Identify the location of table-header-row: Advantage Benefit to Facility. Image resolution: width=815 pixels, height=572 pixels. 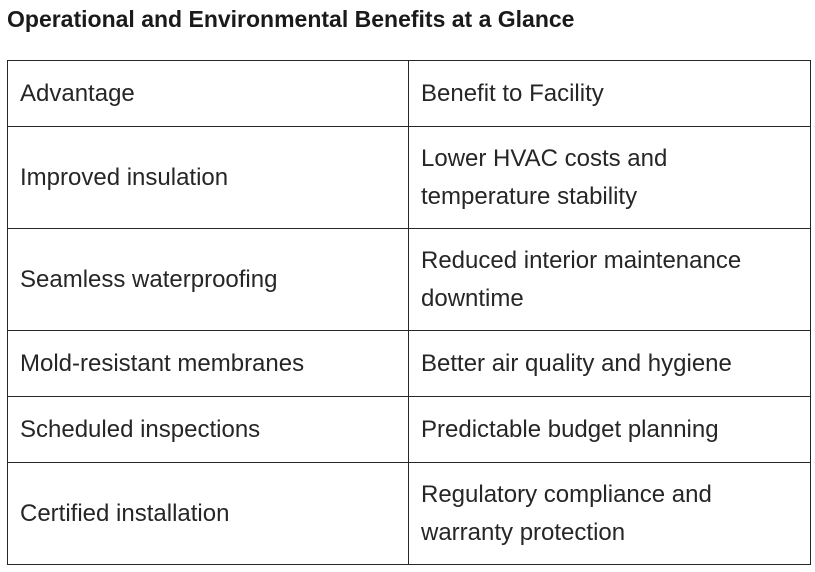
(409, 93).